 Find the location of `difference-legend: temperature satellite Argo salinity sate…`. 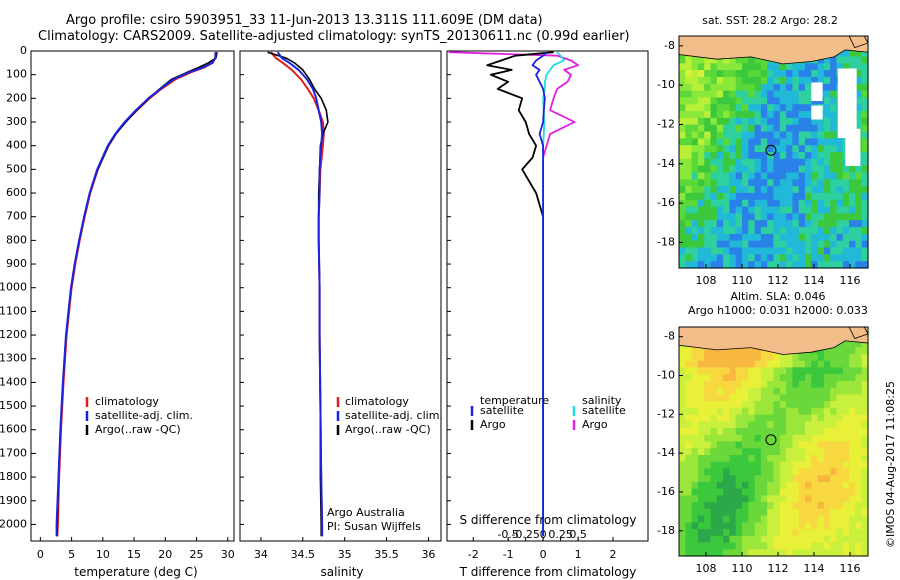

difference-legend: temperature satellite Argo salinity sate… is located at coordinates (548, 412).